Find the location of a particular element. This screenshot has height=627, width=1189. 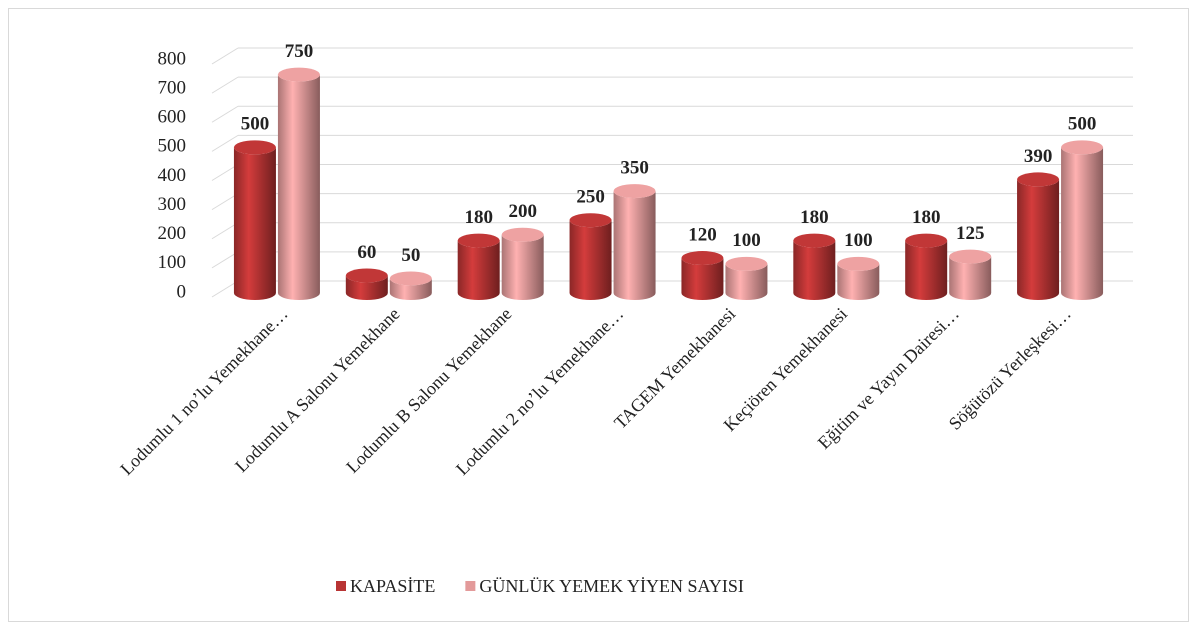

value-label: 60 is located at coordinates (366, 252).